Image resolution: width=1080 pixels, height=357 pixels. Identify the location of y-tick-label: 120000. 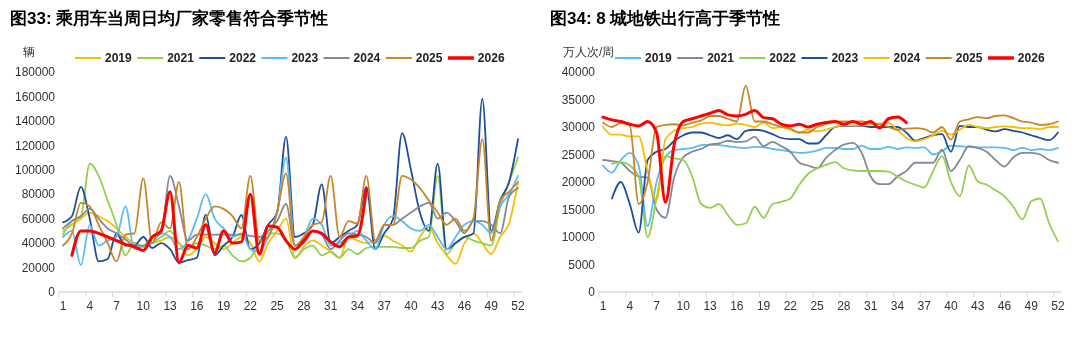
(35, 145).